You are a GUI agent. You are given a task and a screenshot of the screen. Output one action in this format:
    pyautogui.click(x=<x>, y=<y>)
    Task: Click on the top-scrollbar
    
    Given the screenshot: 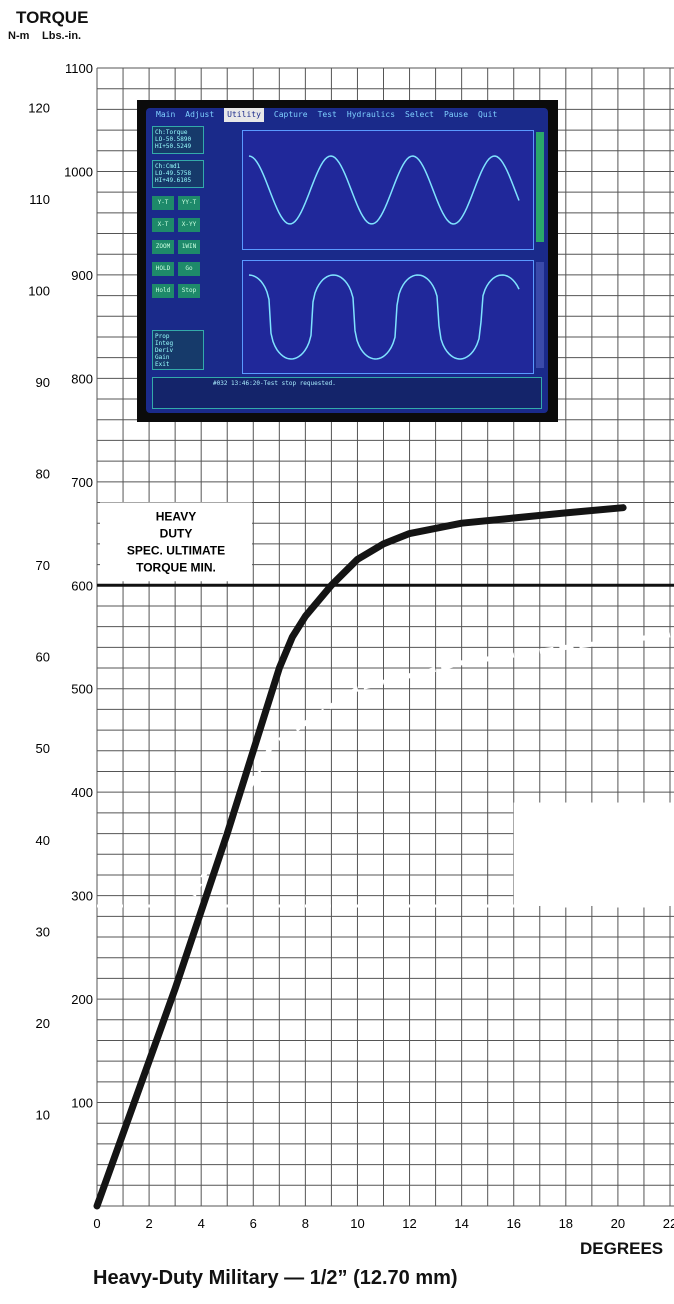 What is the action you would take?
    pyautogui.click(x=540, y=187)
    